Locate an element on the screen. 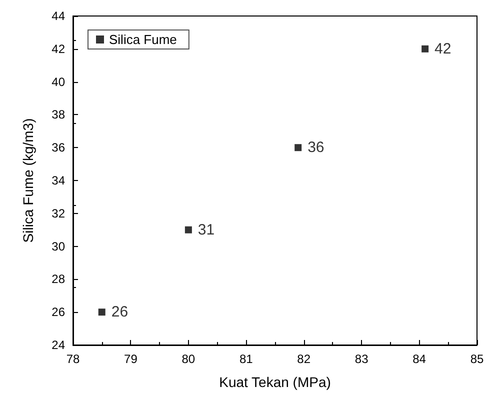 The height and width of the screenshot is (405, 495). x-tick-label: 79 is located at coordinates (131, 359).